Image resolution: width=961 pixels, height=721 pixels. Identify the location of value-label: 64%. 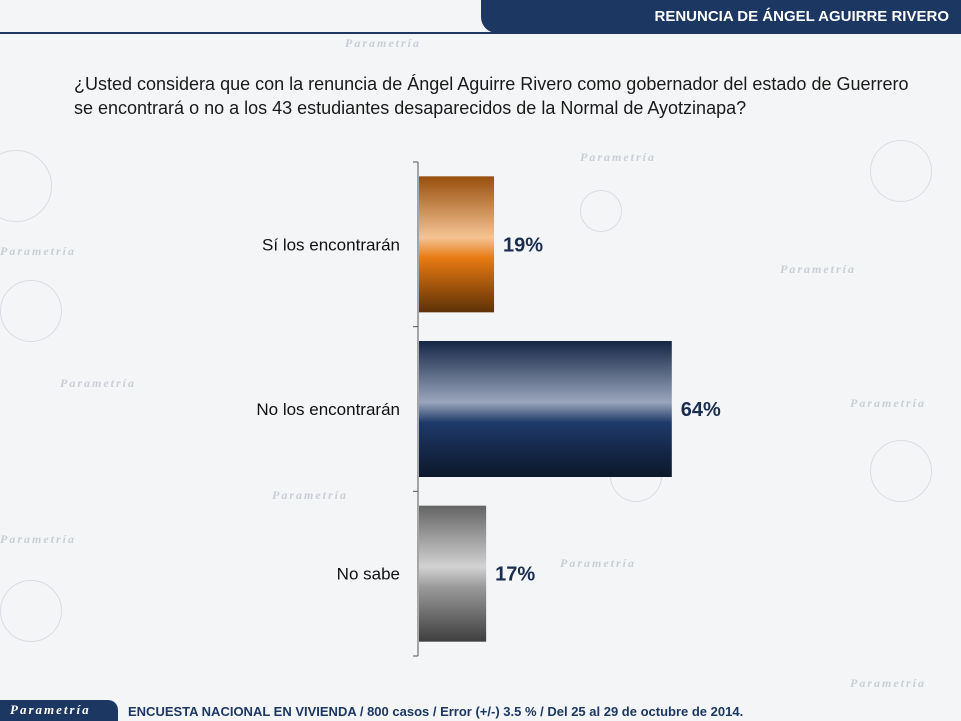
(701, 410).